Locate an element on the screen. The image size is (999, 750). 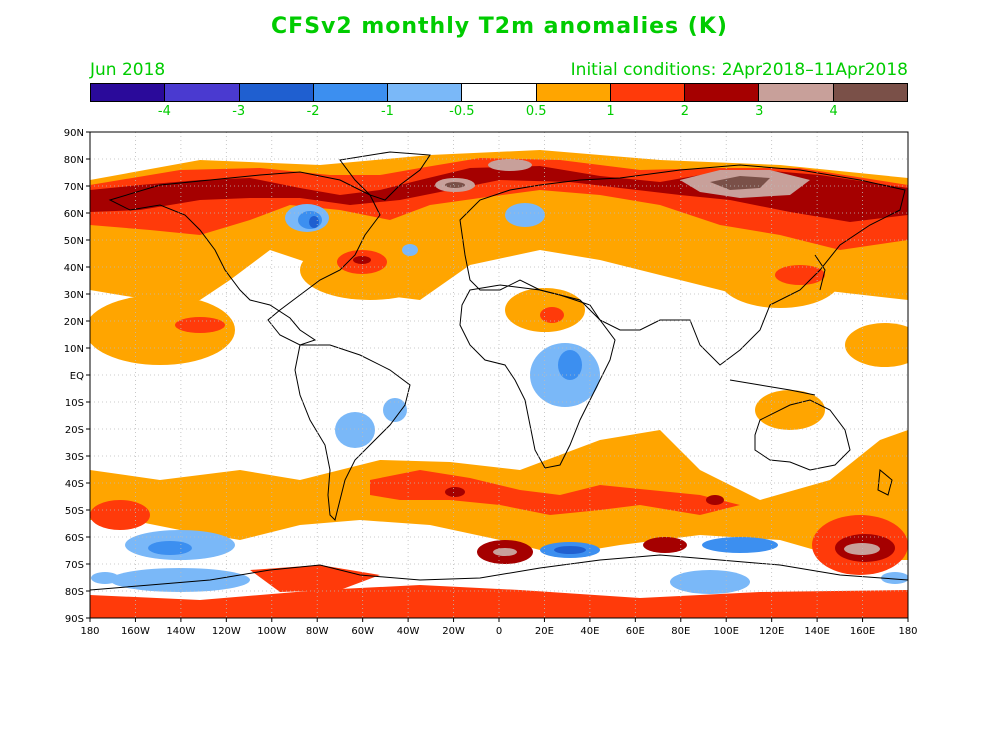
colorbar-tick-label: -4 is located at coordinates (164, 111).